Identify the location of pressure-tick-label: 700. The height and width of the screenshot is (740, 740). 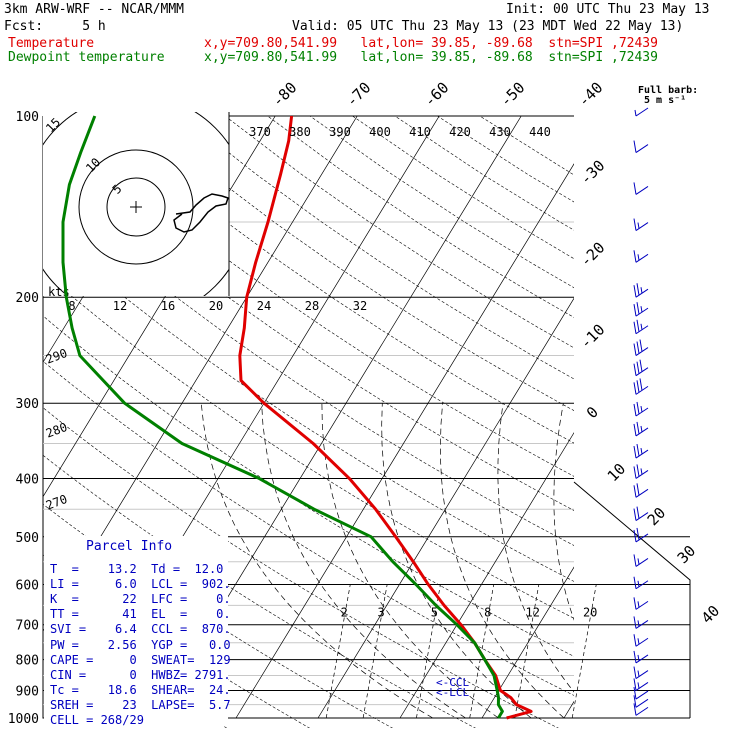
(27, 626).